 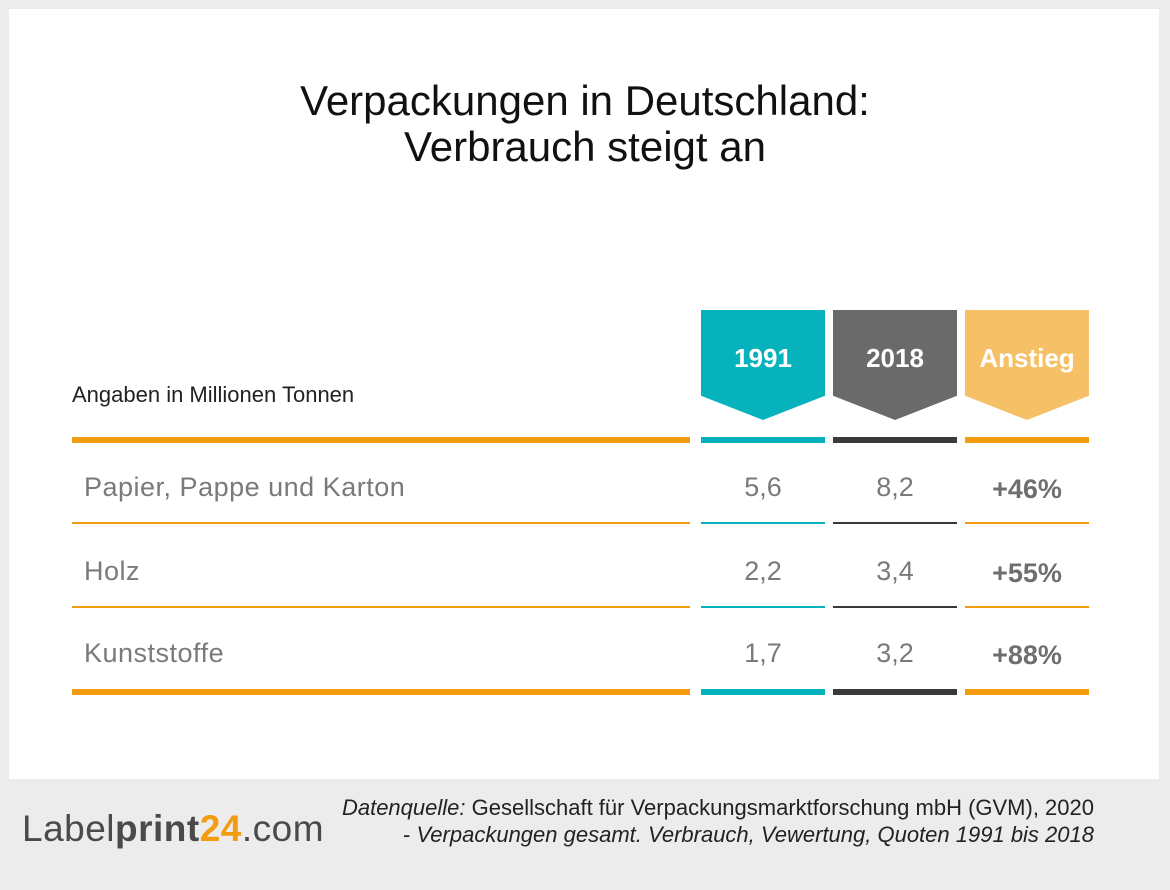 I want to click on cell-anstieg: +88%, so click(x=1027, y=655).